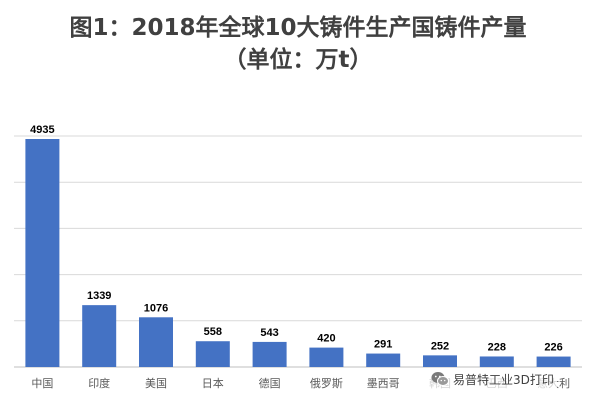 This screenshot has width=596, height=400. What do you see at coordinates (326, 339) in the screenshot?
I see `data-label: 420` at bounding box center [326, 339].